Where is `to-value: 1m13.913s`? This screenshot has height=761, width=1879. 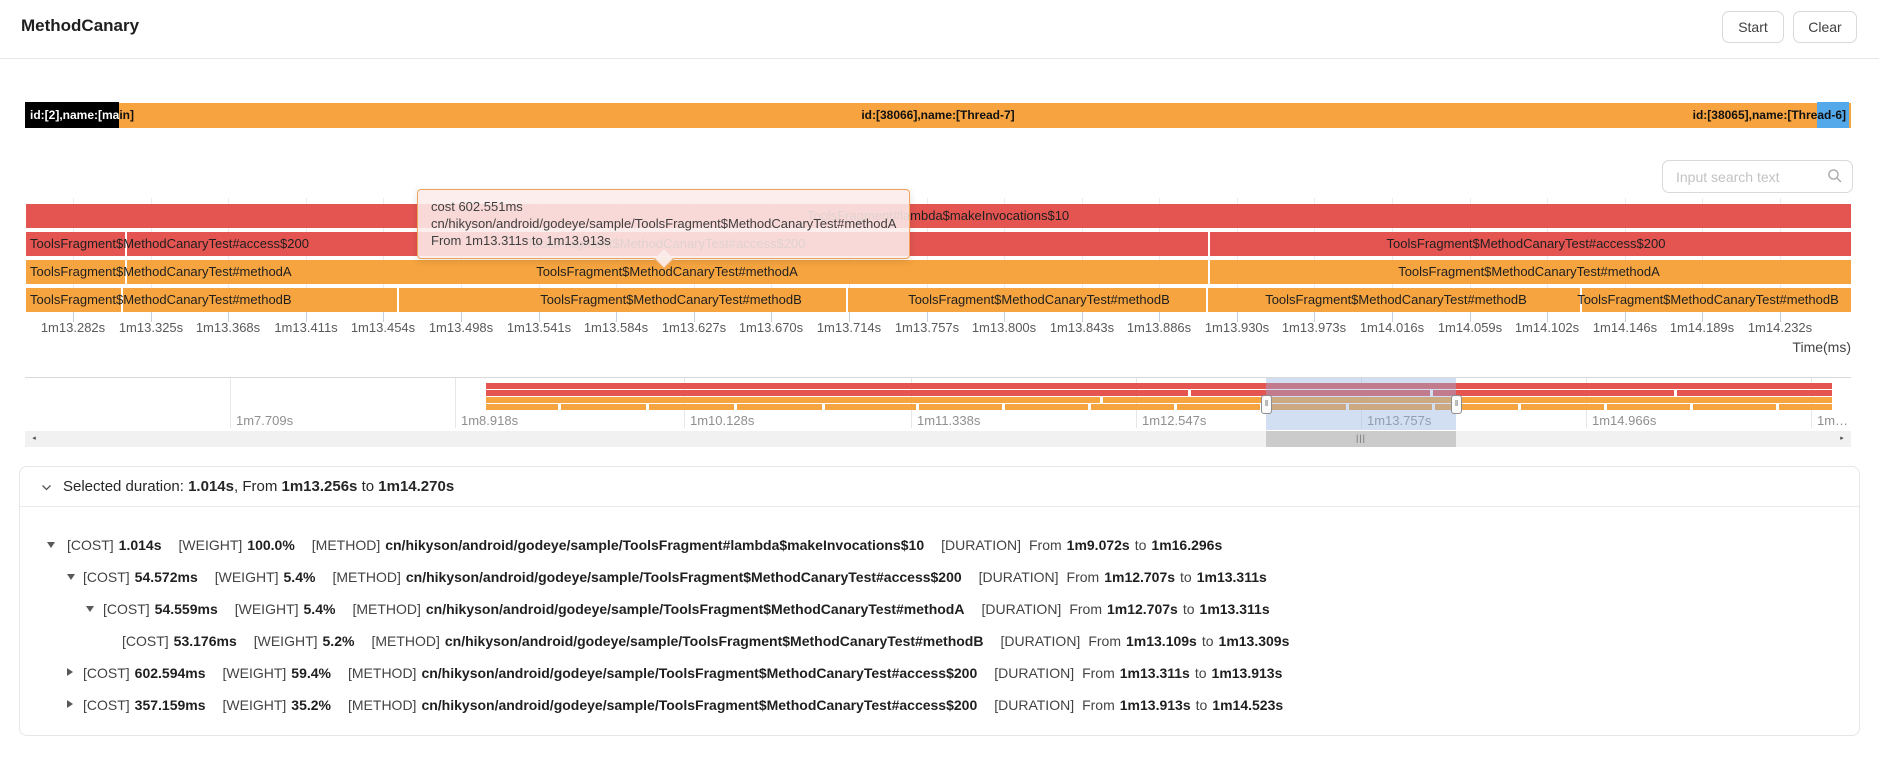 to-value: 1m13.913s is located at coordinates (1247, 673).